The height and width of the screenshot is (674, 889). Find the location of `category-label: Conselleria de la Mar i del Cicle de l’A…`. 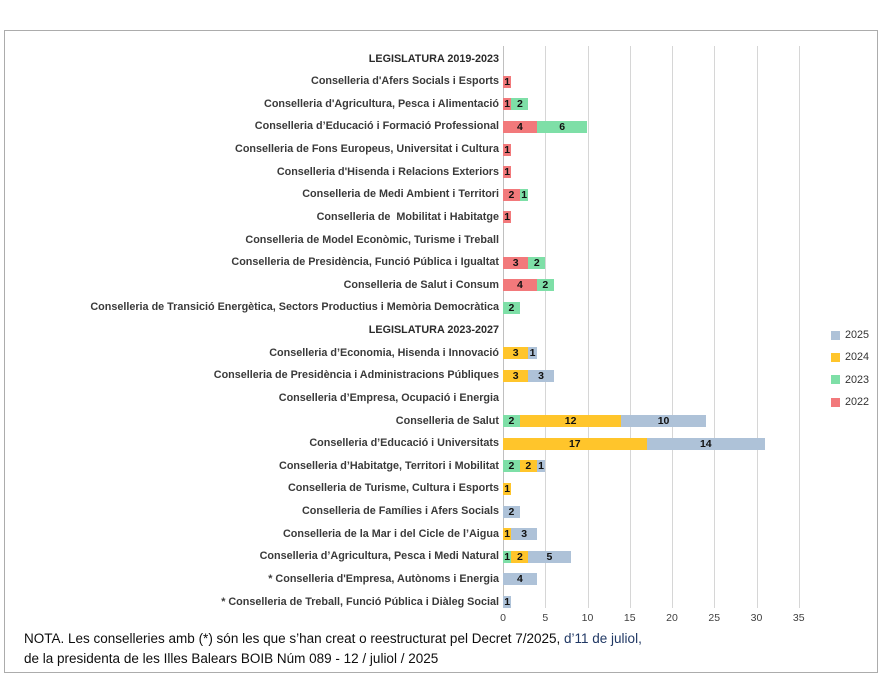

category-label: Conselleria de la Mar i del Cicle de l’A… is located at coordinates (390, 533).